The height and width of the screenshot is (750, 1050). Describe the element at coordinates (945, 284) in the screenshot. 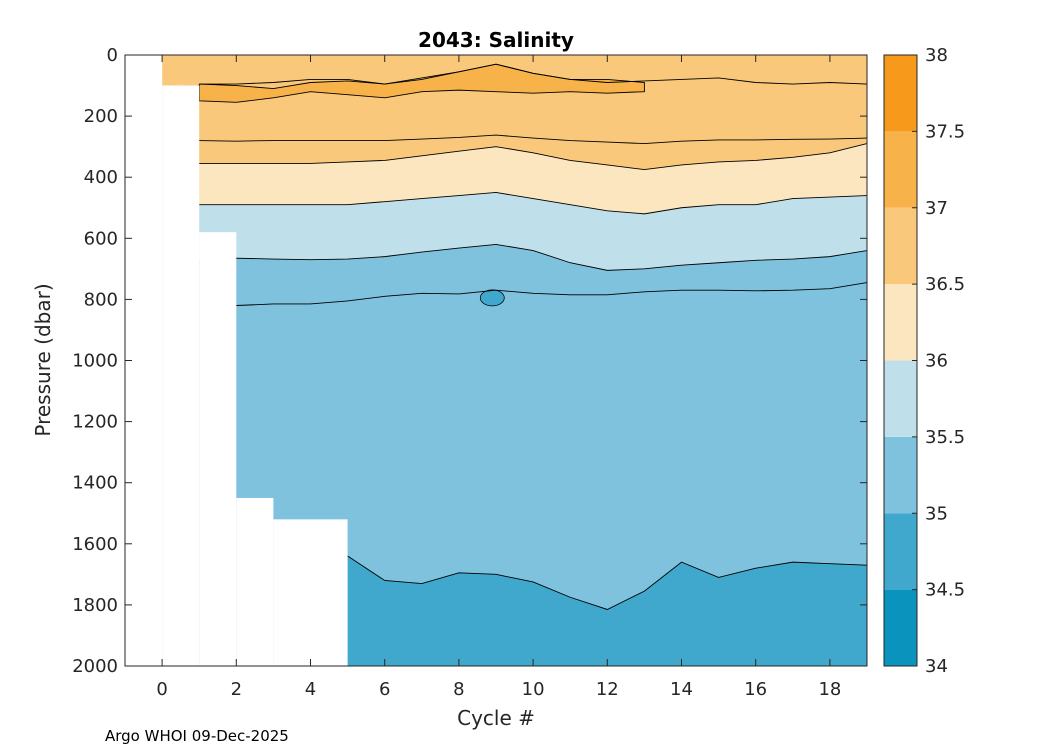

I see `colorbar-tick-label: 36.5` at that location.